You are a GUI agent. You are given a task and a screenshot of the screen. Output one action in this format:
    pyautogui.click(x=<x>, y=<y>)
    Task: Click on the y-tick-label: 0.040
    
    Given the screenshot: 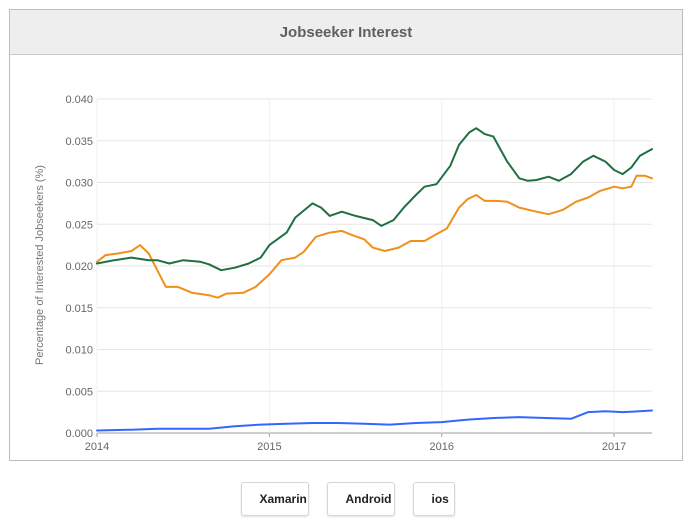 What is the action you would take?
    pyautogui.click(x=79, y=100)
    